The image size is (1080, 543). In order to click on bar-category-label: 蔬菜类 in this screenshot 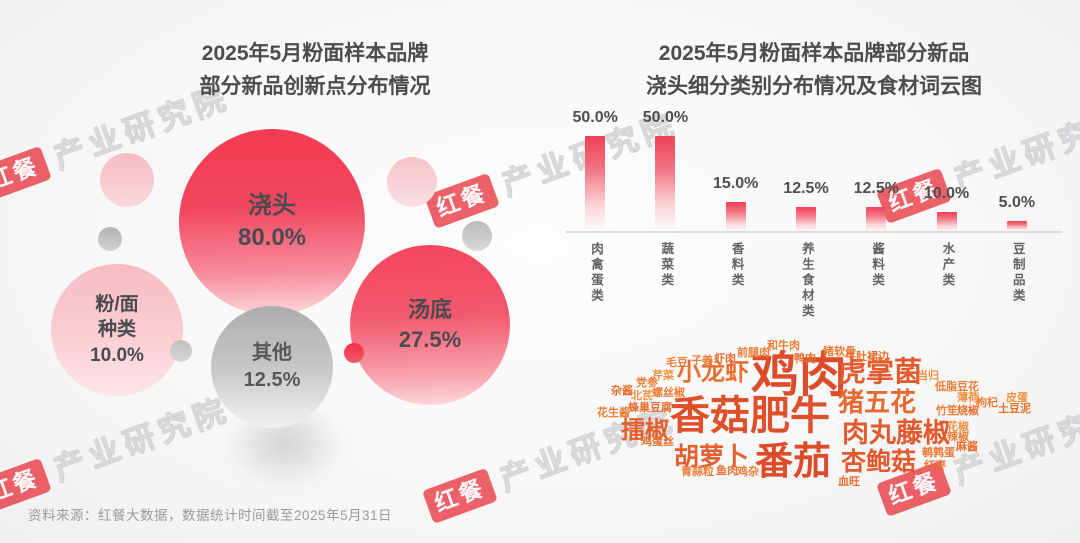, I will do `click(666, 265)`.